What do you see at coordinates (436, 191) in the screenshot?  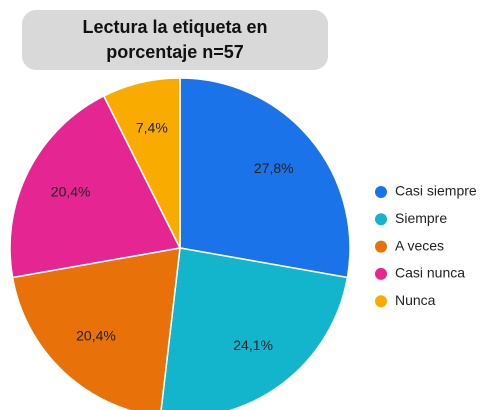 I see `legend-label: Casi siempre` at bounding box center [436, 191].